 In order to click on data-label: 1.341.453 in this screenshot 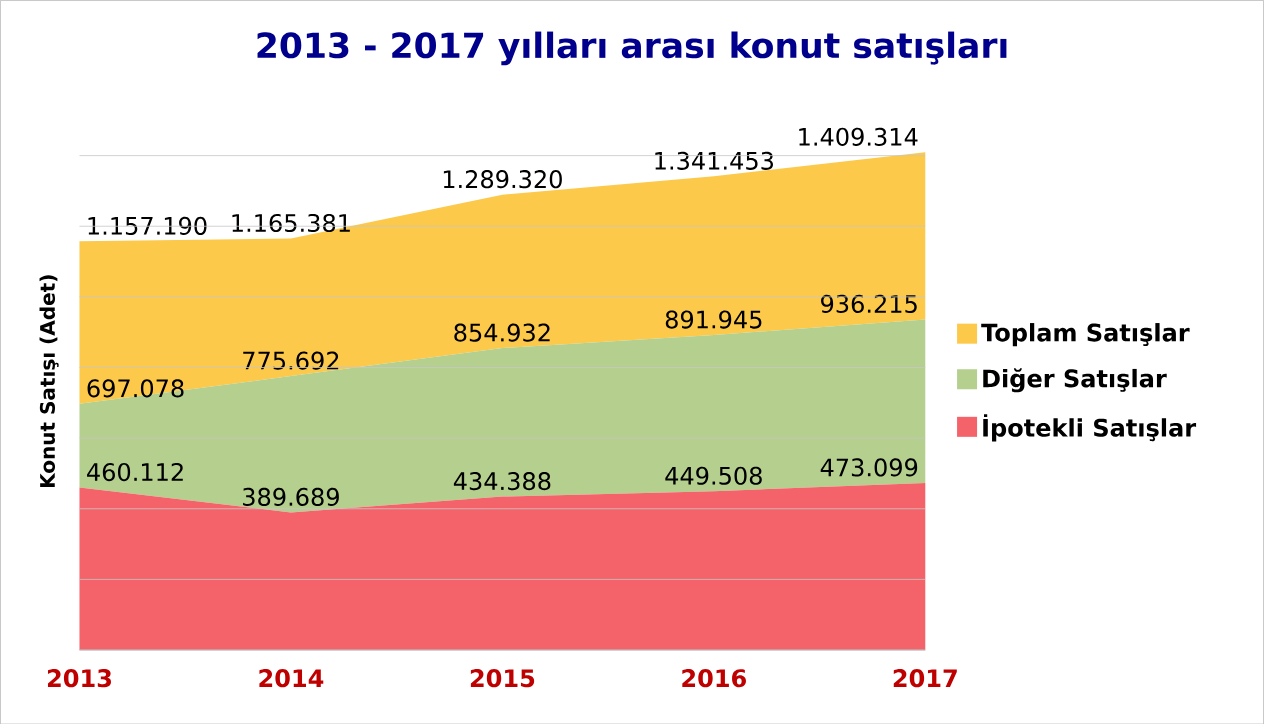, I will do `click(714, 160)`.